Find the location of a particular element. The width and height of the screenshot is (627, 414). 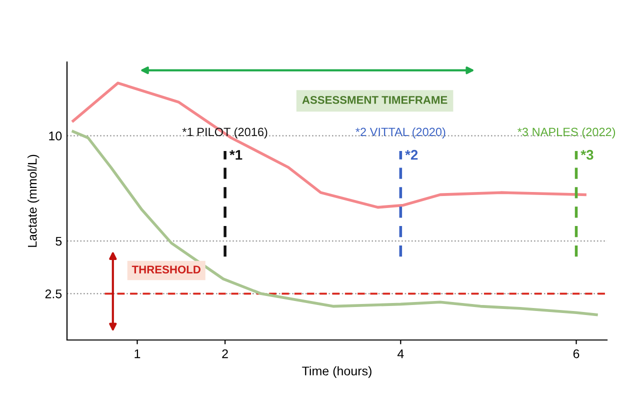

x-tick-label: 2 is located at coordinates (225, 353).